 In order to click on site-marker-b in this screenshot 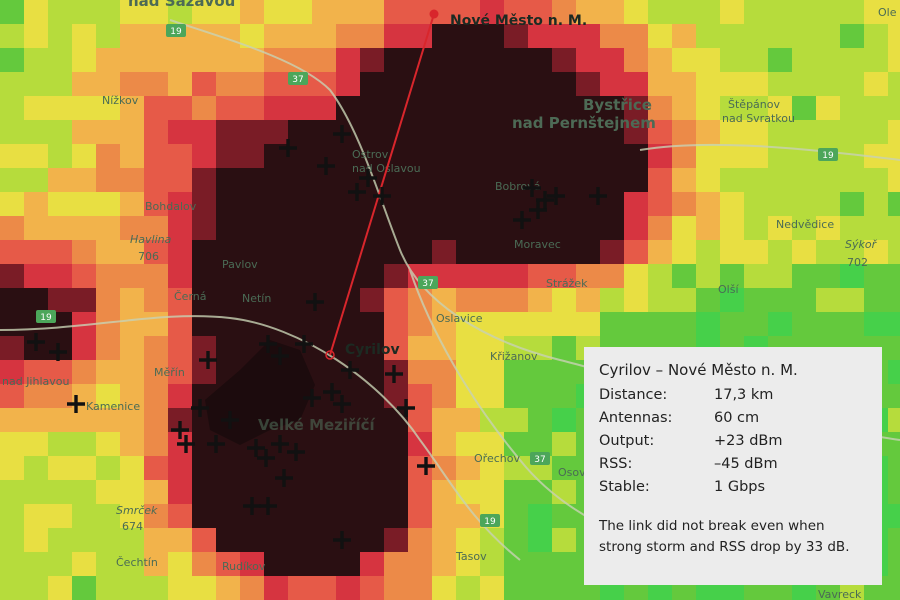, I will do `click(434, 14)`.